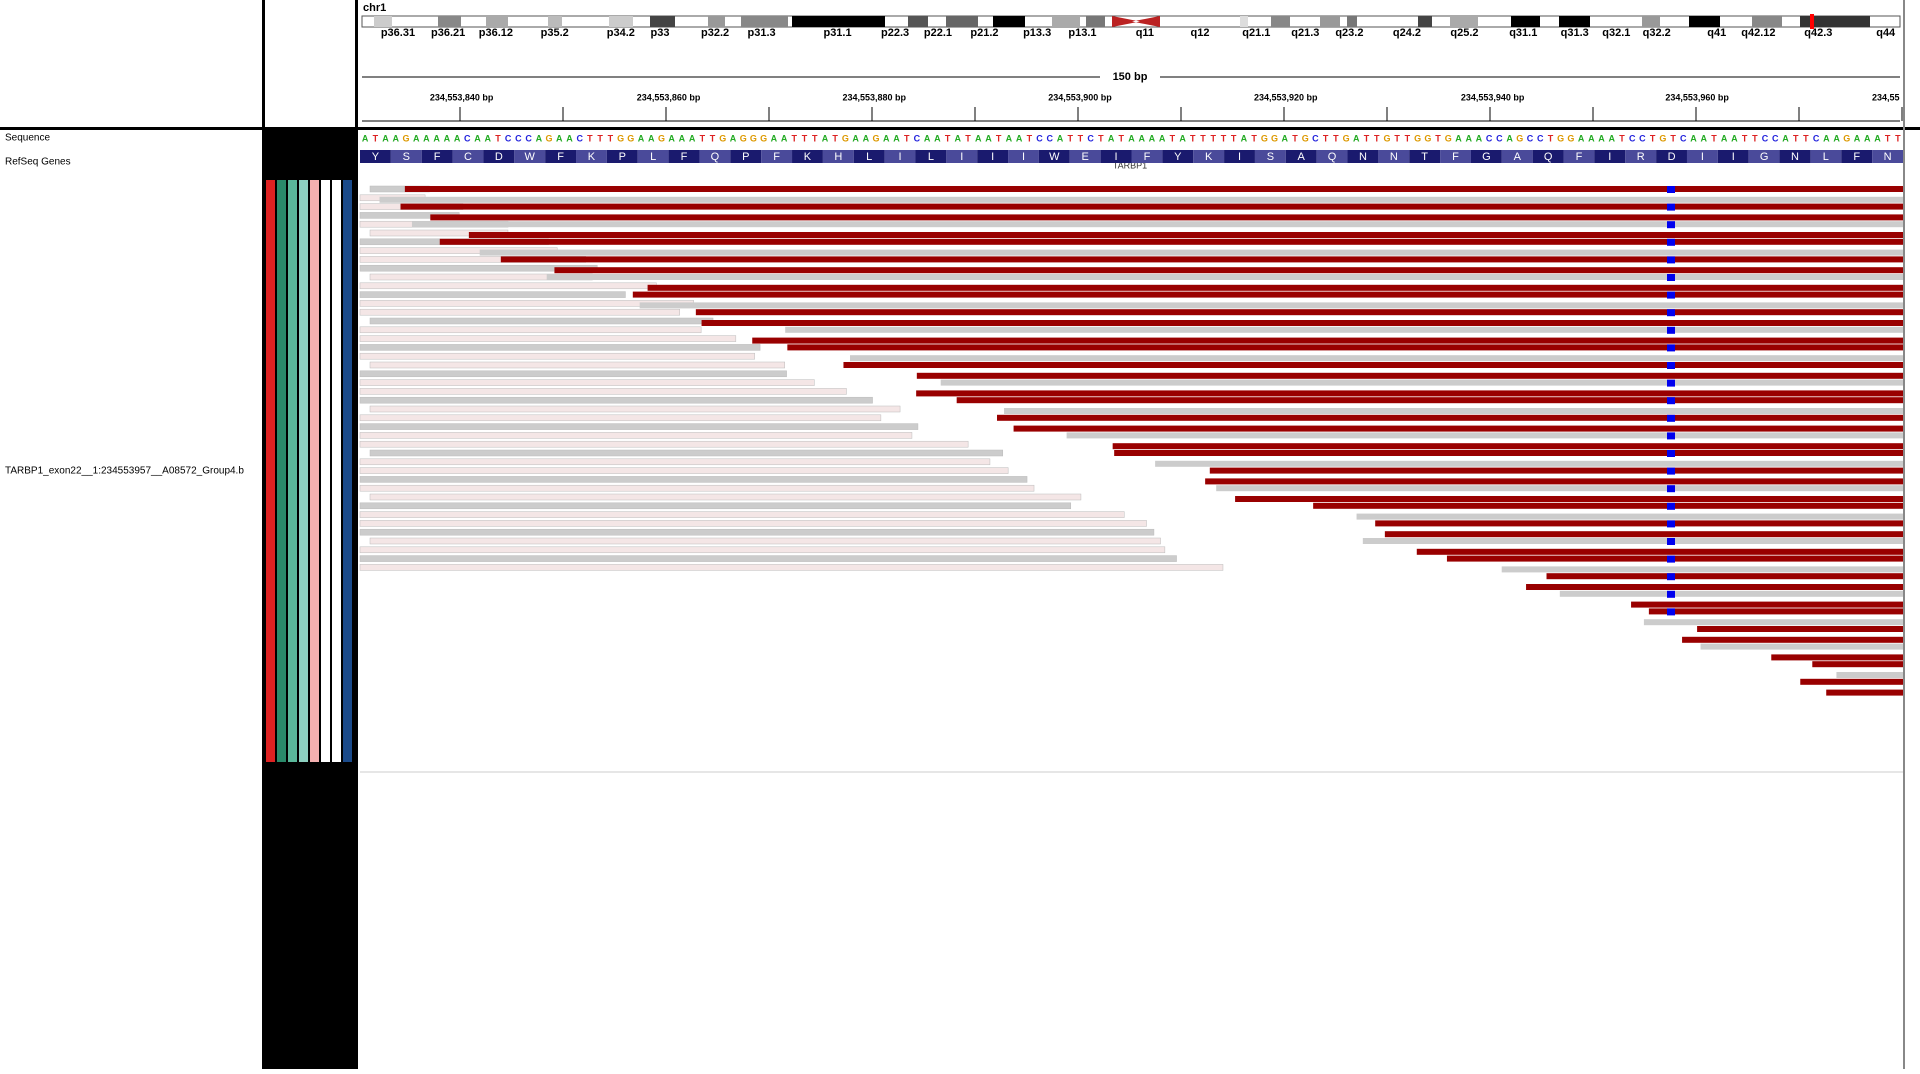 Image resolution: width=1920 pixels, height=1074 pixels. Describe the element at coordinates (669, 97) in the screenshot. I see `position-label: 234,553,860 bp` at that location.